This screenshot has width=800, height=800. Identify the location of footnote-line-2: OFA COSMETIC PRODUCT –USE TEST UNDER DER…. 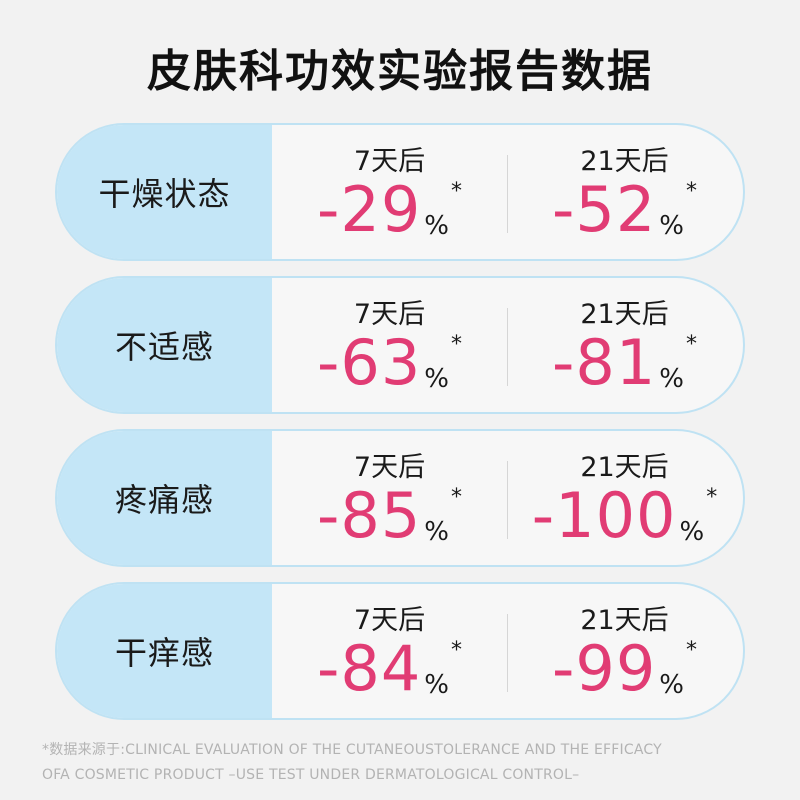
(311, 775).